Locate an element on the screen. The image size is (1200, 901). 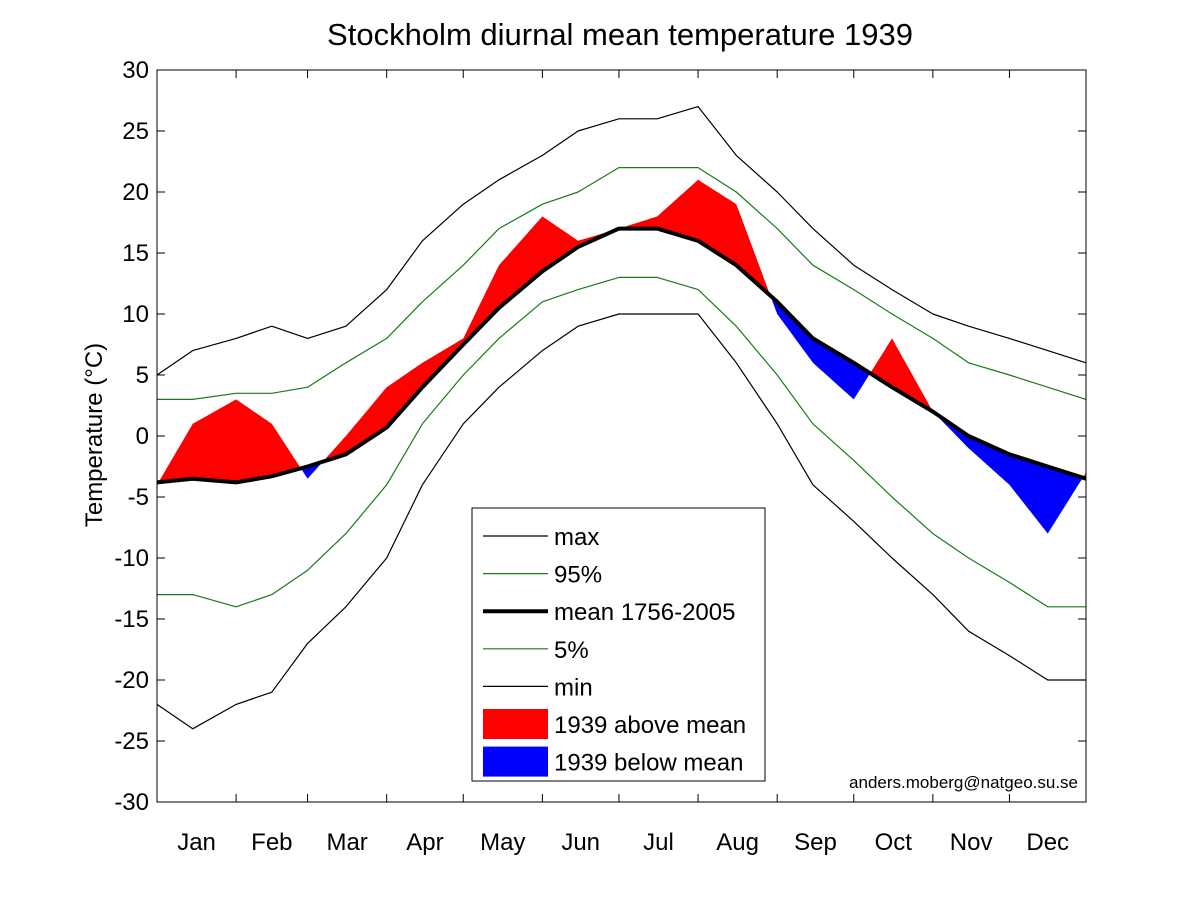
chart-title: Stockholm diurnal mean temperature 1939 is located at coordinates (620, 34).